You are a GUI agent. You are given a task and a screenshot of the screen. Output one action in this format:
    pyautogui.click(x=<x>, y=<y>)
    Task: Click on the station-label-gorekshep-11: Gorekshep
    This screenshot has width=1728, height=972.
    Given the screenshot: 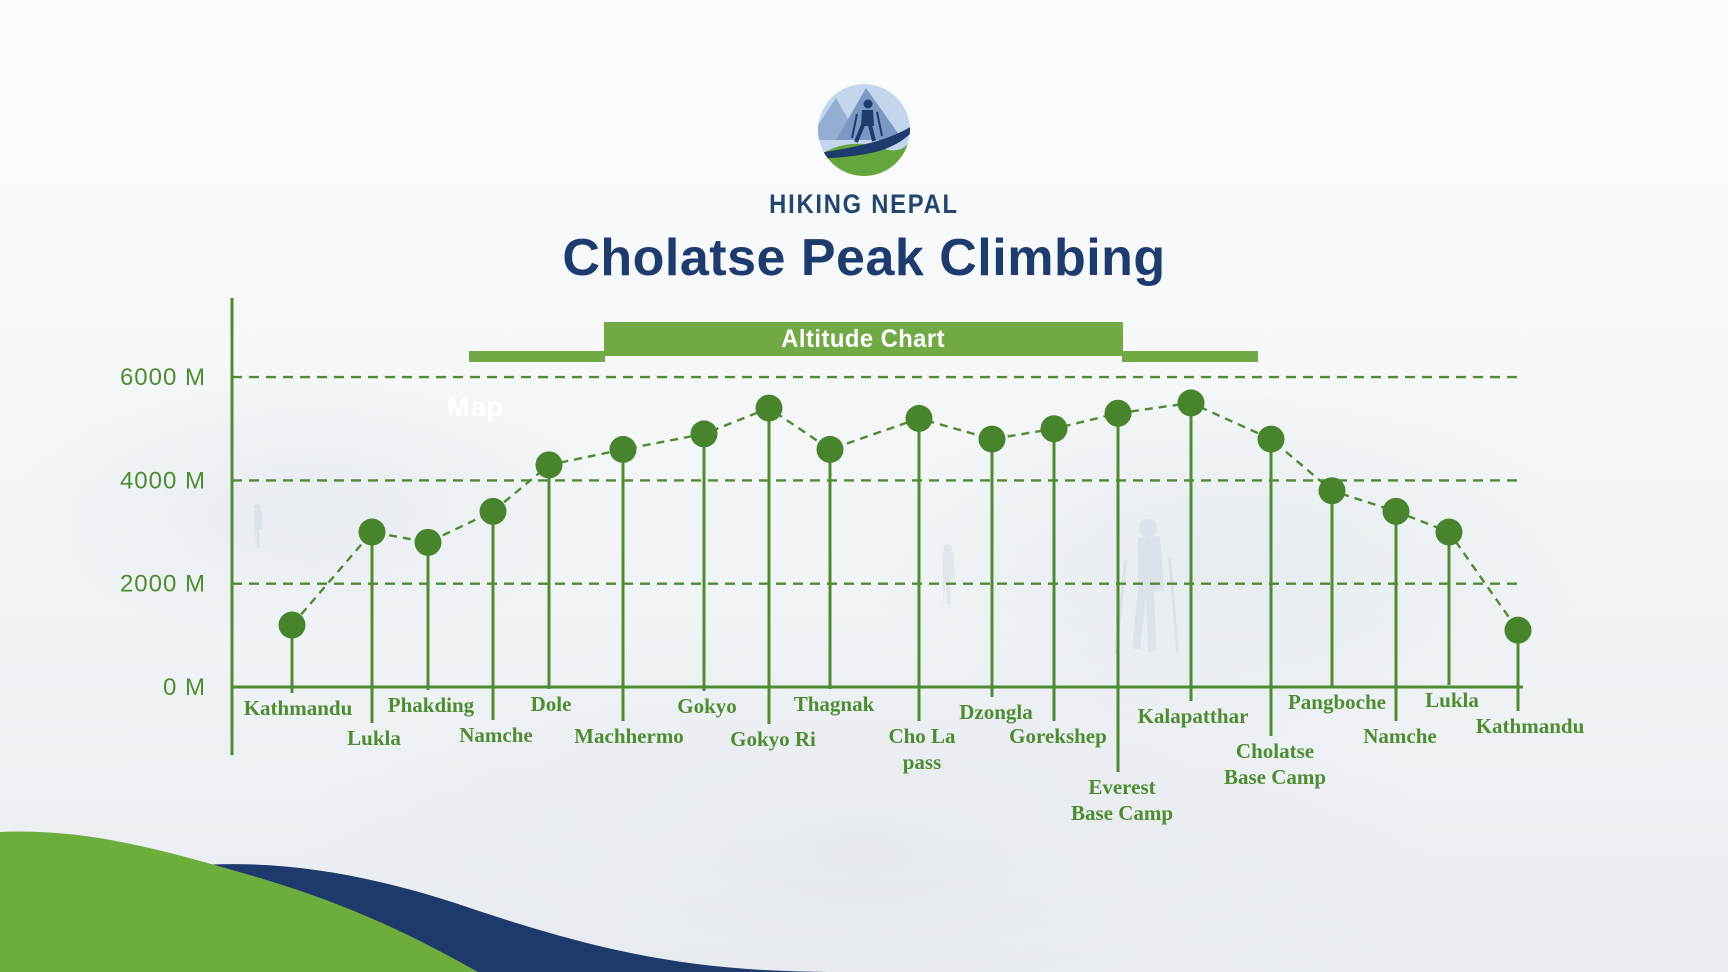 What is the action you would take?
    pyautogui.click(x=1058, y=736)
    